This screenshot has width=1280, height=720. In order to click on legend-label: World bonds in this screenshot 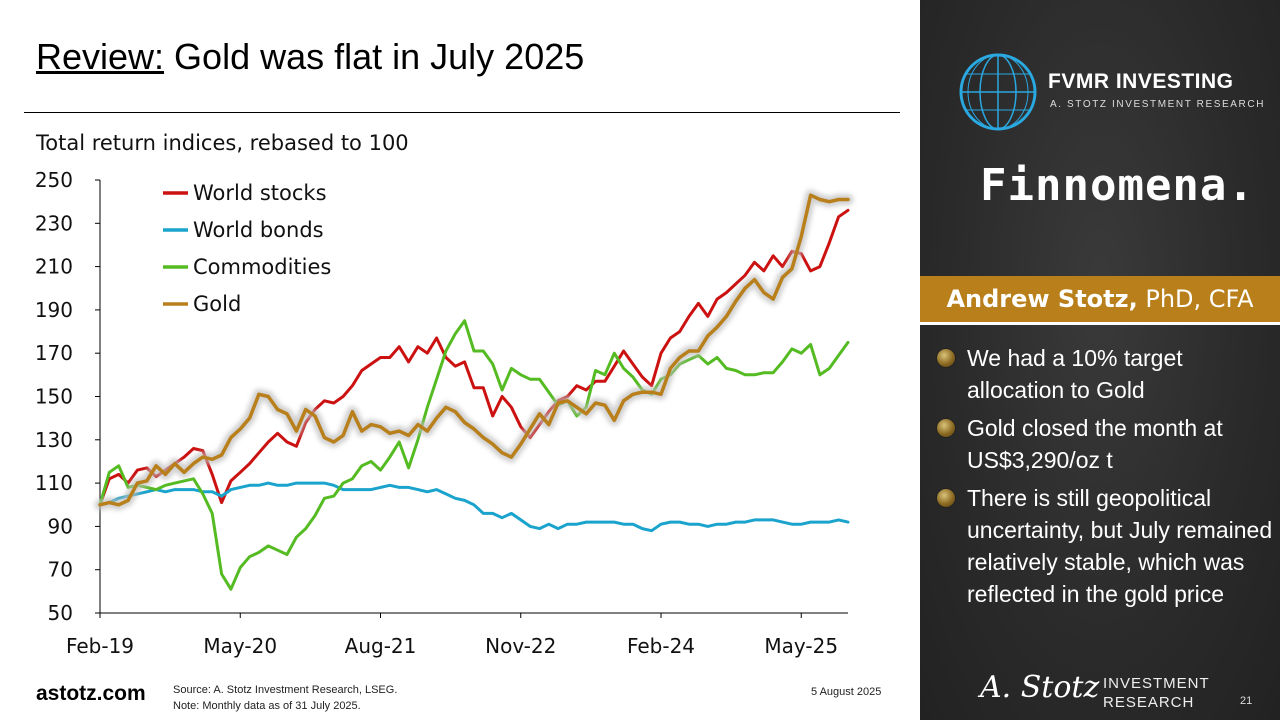, I will do `click(258, 230)`.